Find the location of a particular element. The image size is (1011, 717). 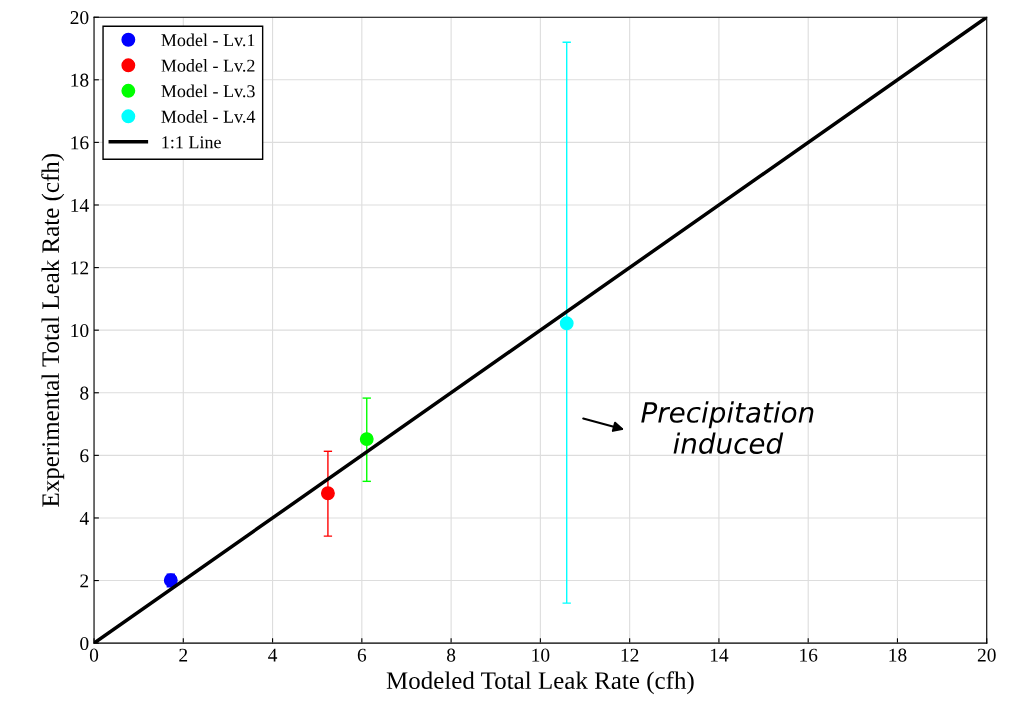

legend-label: Model - Lv.1 is located at coordinates (208, 40).